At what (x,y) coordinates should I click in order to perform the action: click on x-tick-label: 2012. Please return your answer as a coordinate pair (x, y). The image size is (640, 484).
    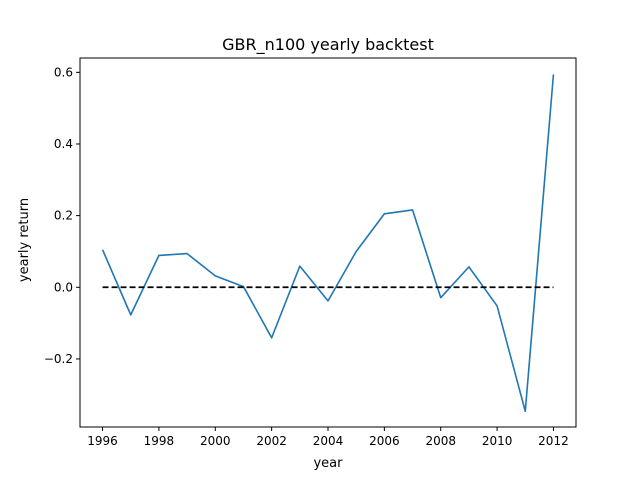
    Looking at the image, I should click on (553, 441).